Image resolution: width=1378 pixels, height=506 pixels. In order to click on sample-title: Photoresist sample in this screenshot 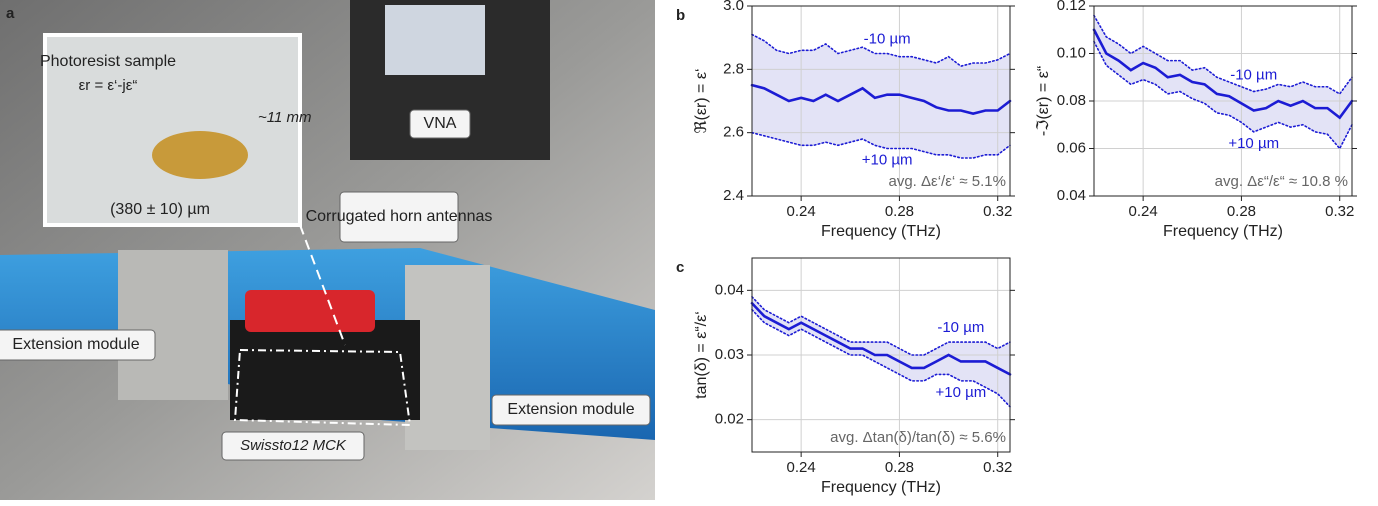, I will do `click(108, 61)`.